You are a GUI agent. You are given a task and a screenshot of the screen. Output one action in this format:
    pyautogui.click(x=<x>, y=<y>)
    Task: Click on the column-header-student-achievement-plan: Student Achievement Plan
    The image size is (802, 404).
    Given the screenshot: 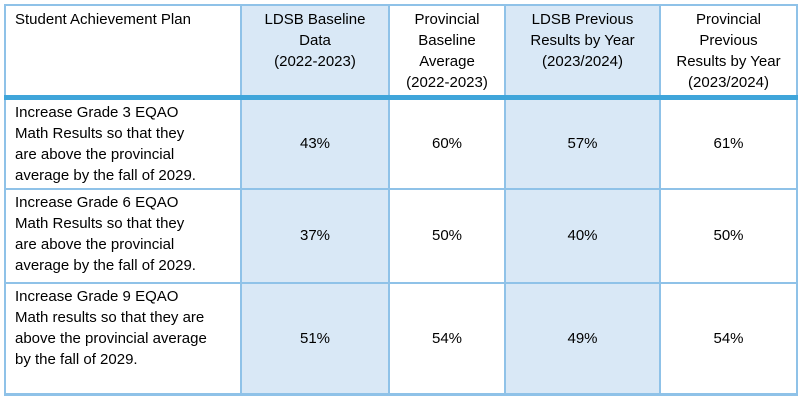 What is the action you would take?
    pyautogui.click(x=123, y=52)
    